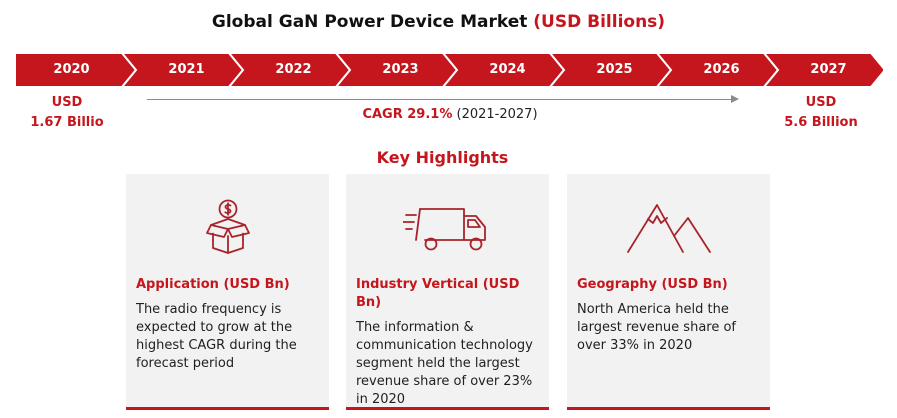  I want to click on start-value: USD 1.67 Billio, so click(67, 113).